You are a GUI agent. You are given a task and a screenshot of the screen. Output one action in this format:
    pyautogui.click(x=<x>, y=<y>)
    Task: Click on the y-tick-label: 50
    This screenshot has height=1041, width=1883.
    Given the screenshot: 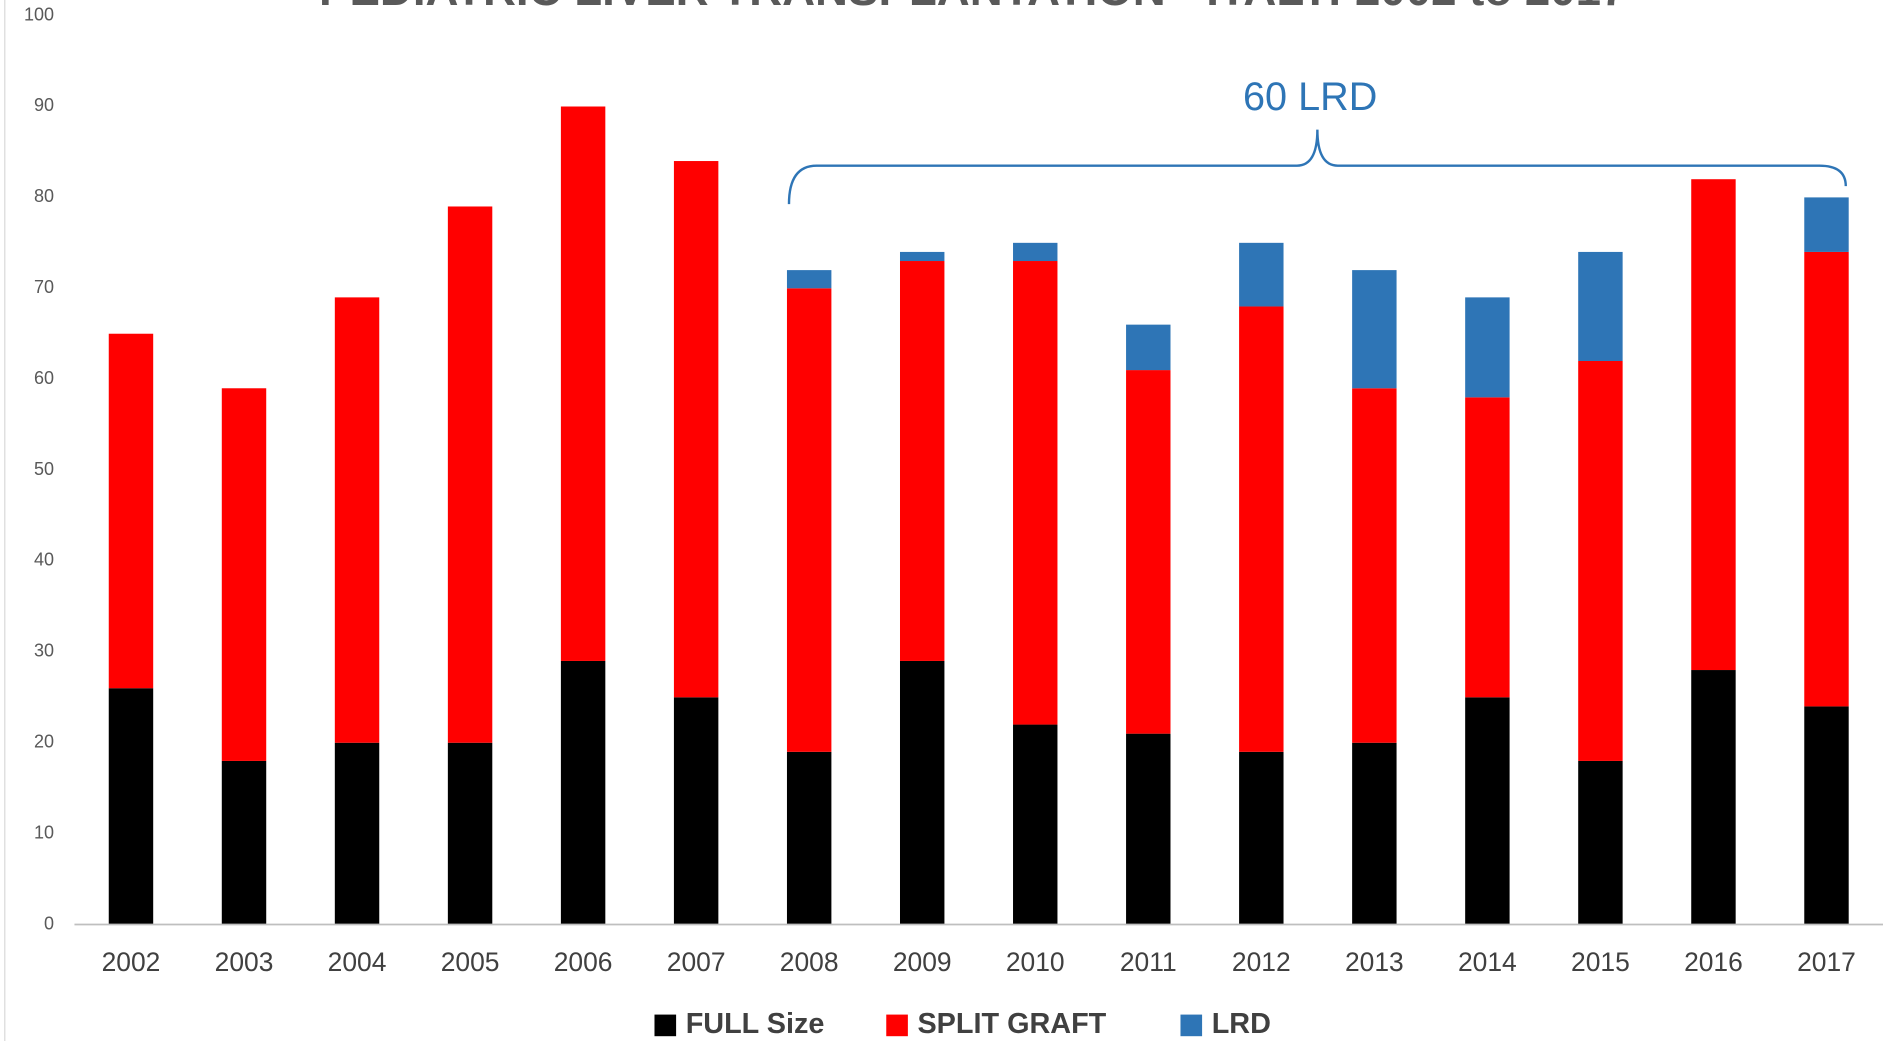 What is the action you would take?
    pyautogui.click(x=44, y=469)
    